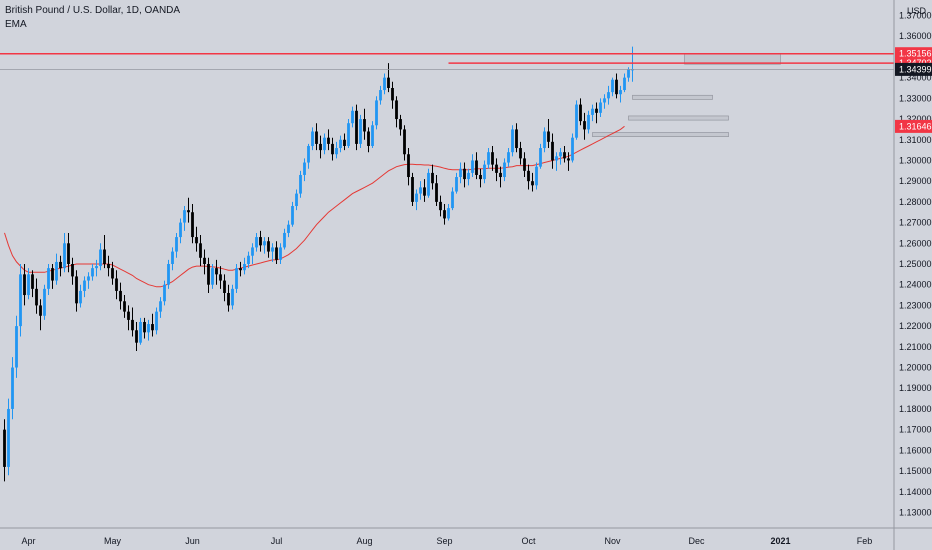 The height and width of the screenshot is (550, 932). What do you see at coordinates (915, 285) in the screenshot?
I see `y-tick-label: 1.24000` at bounding box center [915, 285].